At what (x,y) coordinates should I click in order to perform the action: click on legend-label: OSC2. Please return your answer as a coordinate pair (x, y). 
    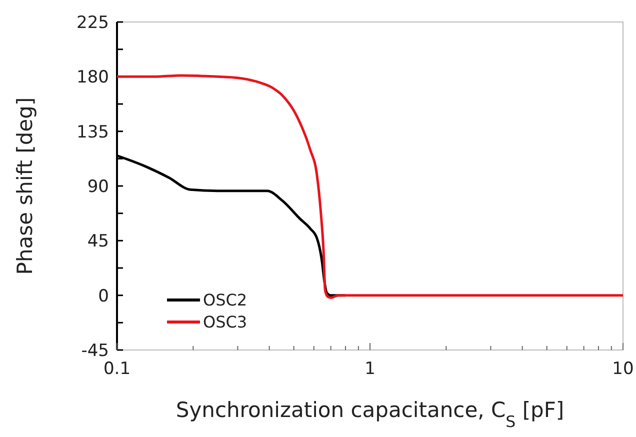
    Looking at the image, I should click on (225, 300).